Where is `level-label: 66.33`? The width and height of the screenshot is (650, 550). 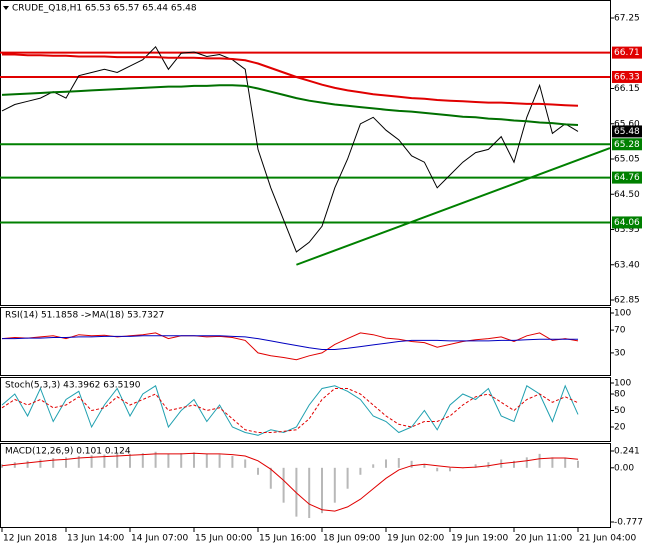
level-label: 66.33 is located at coordinates (627, 77).